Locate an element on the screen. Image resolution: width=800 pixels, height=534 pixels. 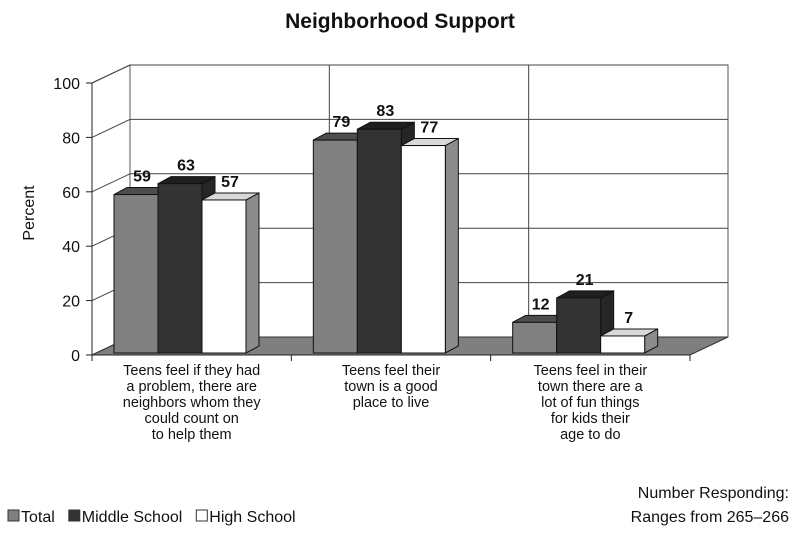
y-tick-label: 80 is located at coordinates (71, 138).